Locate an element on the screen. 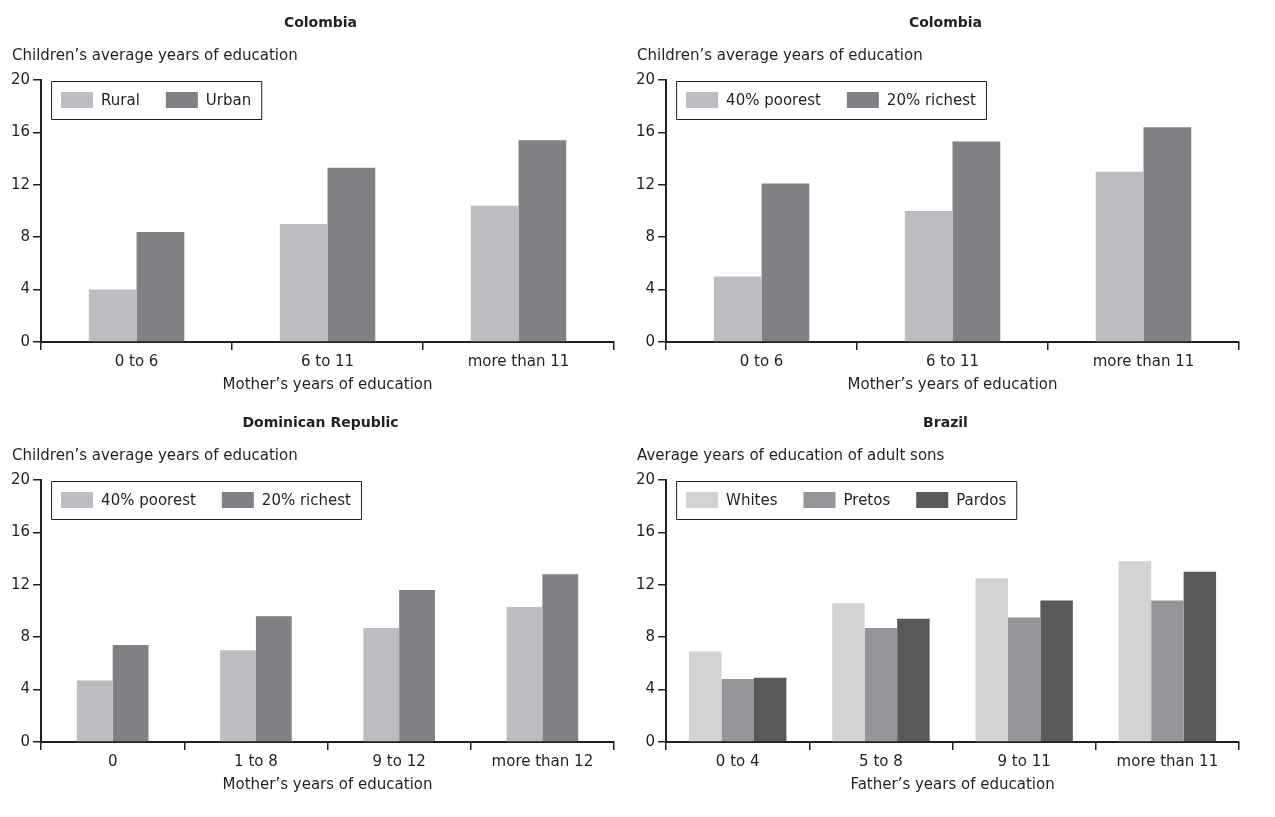  y-axis-title: Average years of education of adult sons is located at coordinates (791, 456).